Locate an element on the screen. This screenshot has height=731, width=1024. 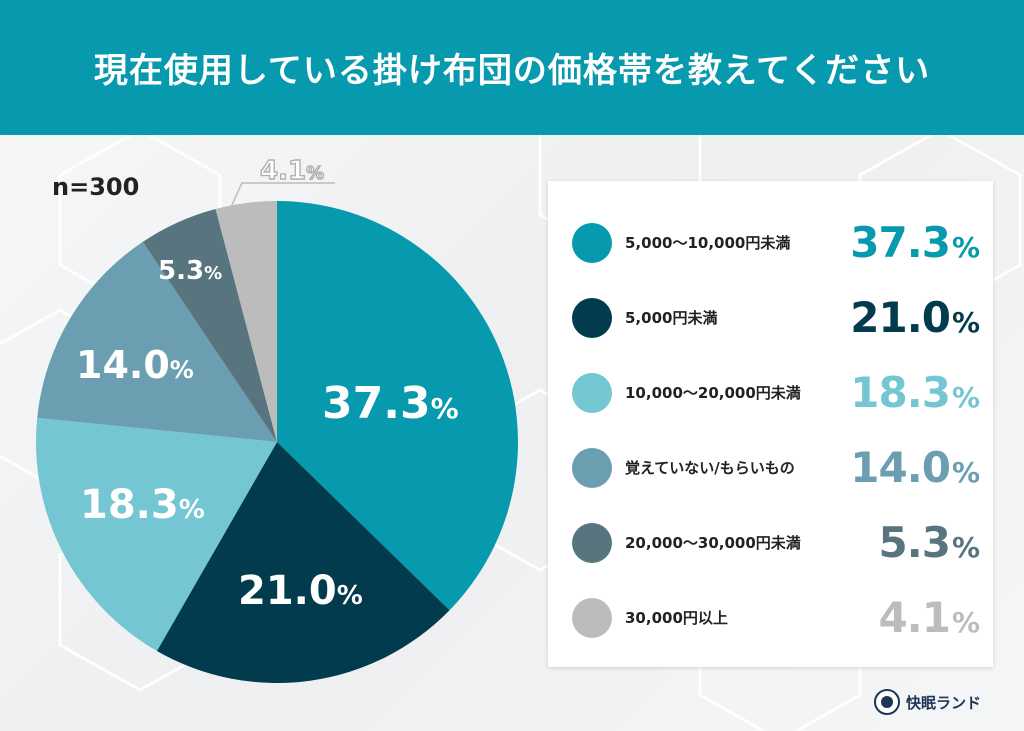
legend-item: 5,000〜10,000円未満 37.3% is located at coordinates (770, 243).